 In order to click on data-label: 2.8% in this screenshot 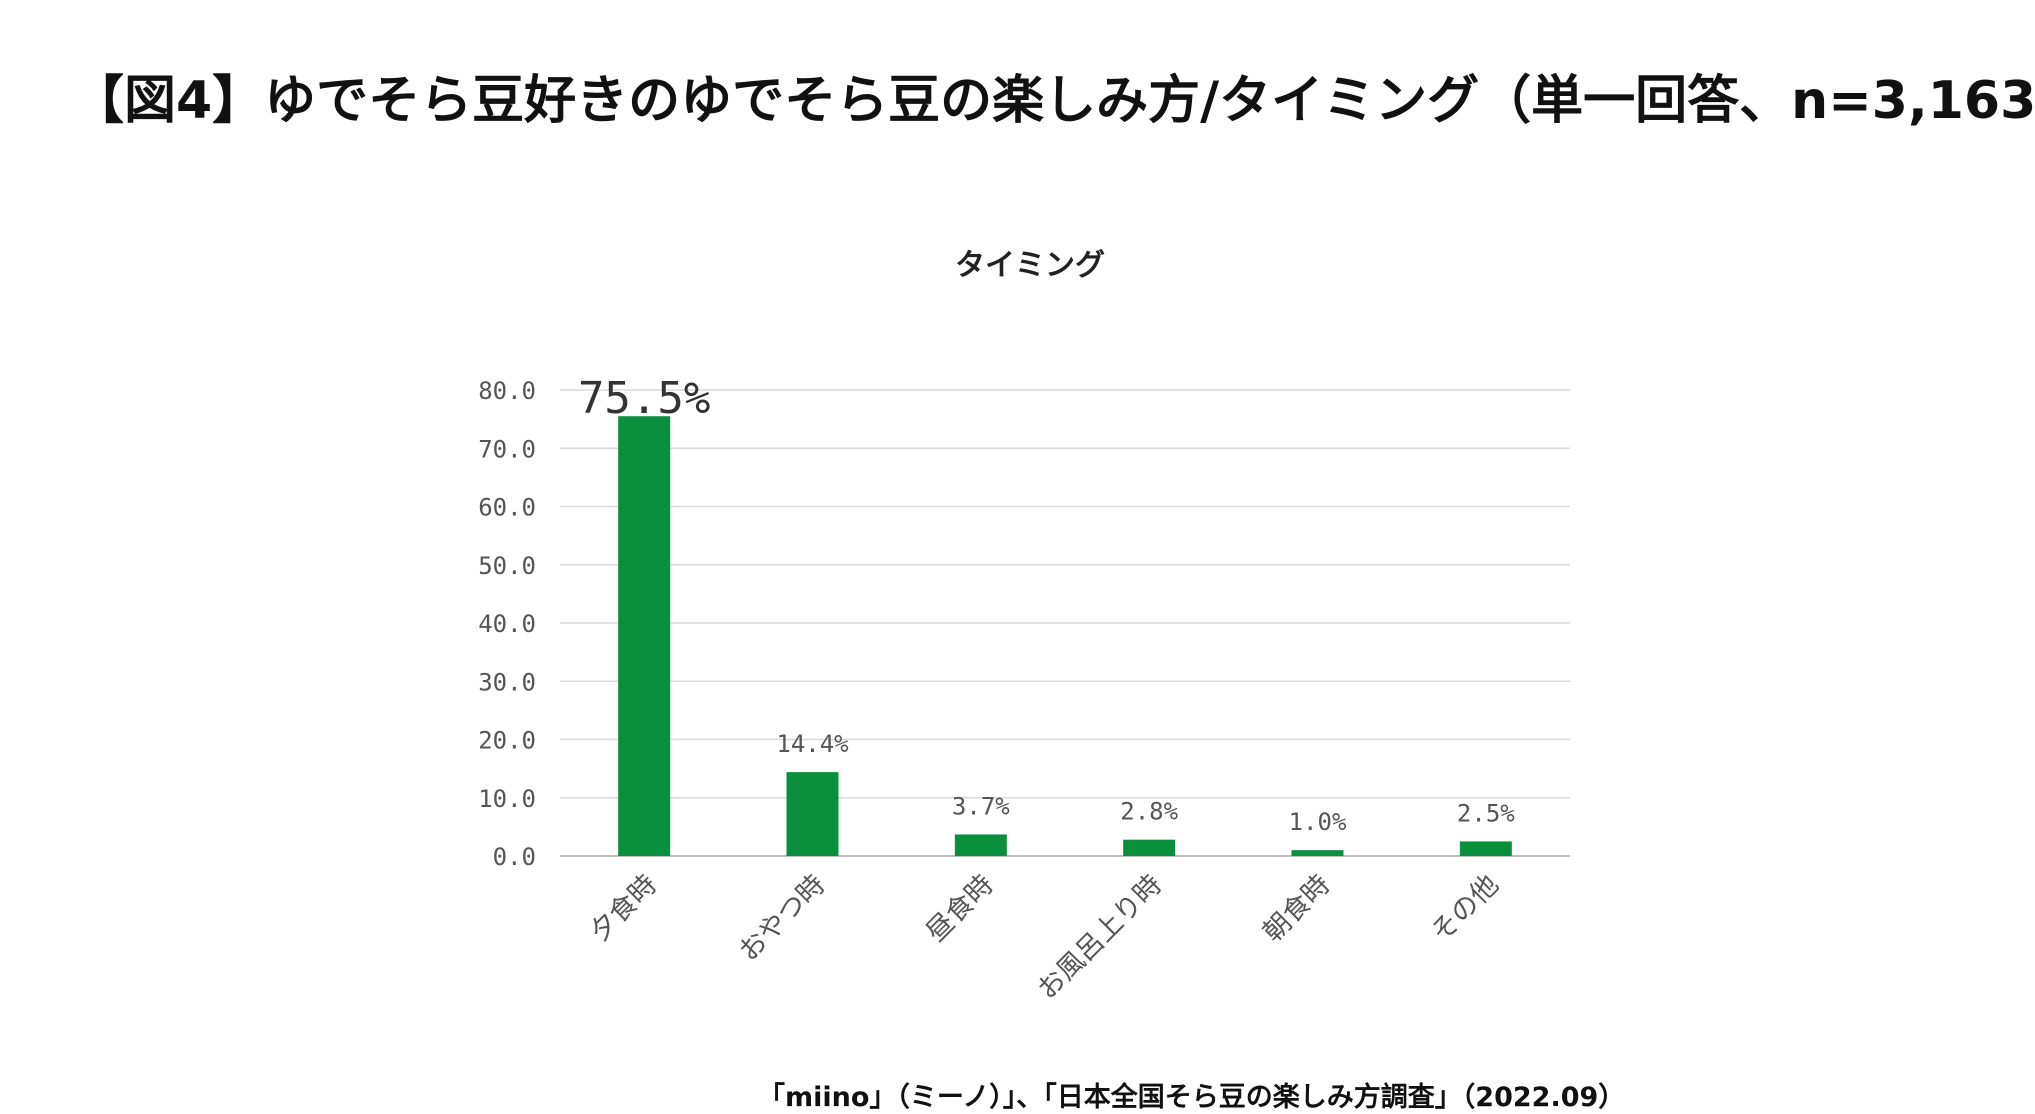, I will do `click(1149, 812)`.